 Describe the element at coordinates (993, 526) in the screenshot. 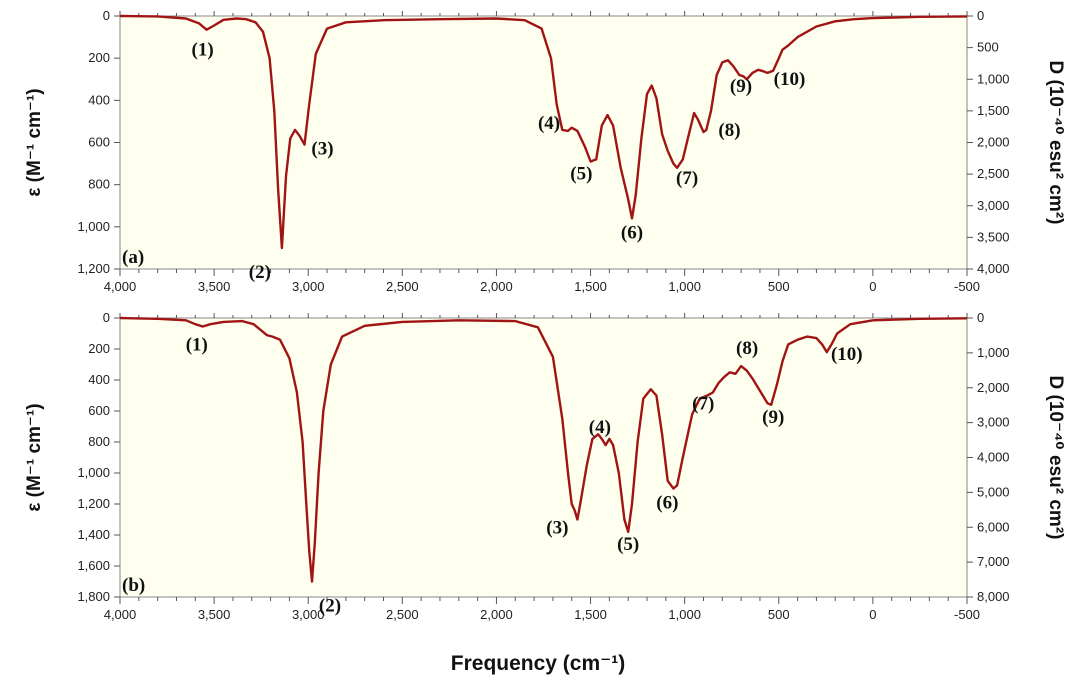

I see `y-tick-label-right: 6,000` at that location.